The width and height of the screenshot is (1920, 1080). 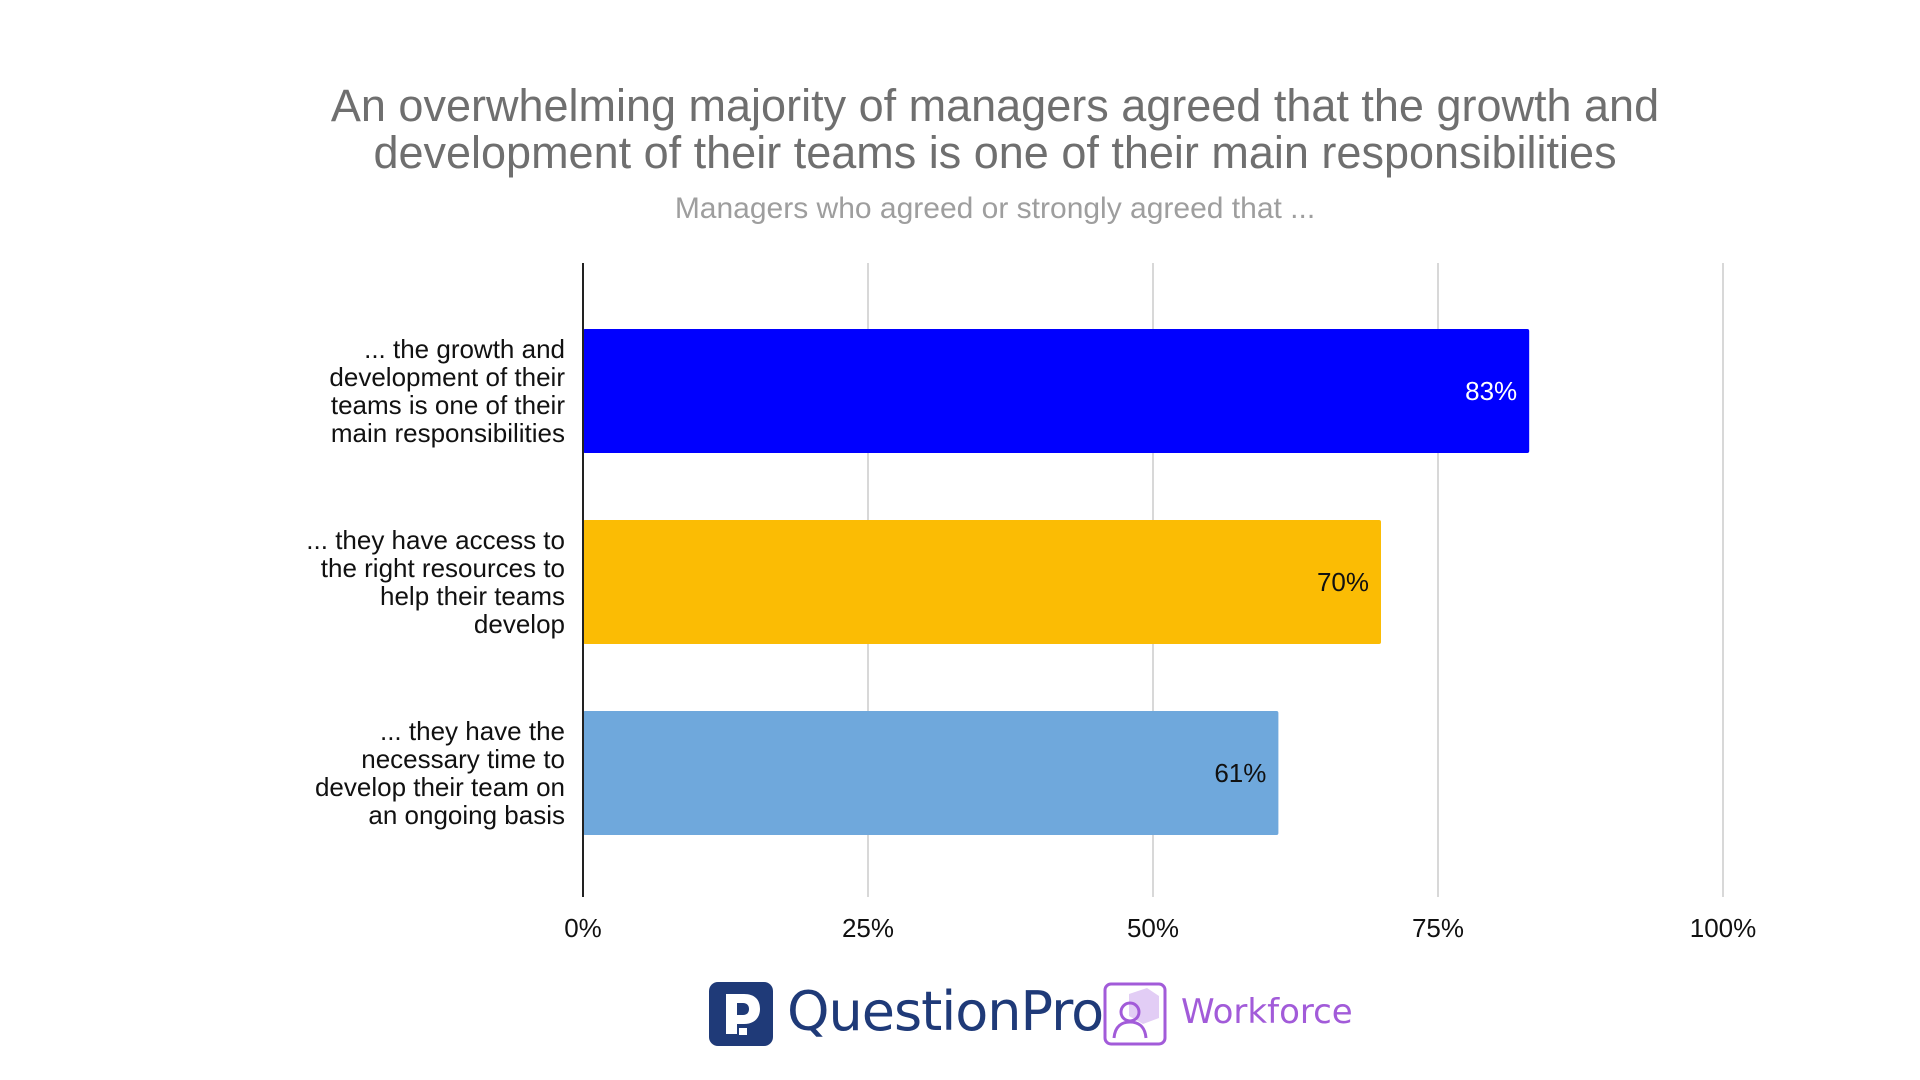 What do you see at coordinates (435, 540) in the screenshot?
I see `category-label-line: ... they have access to` at bounding box center [435, 540].